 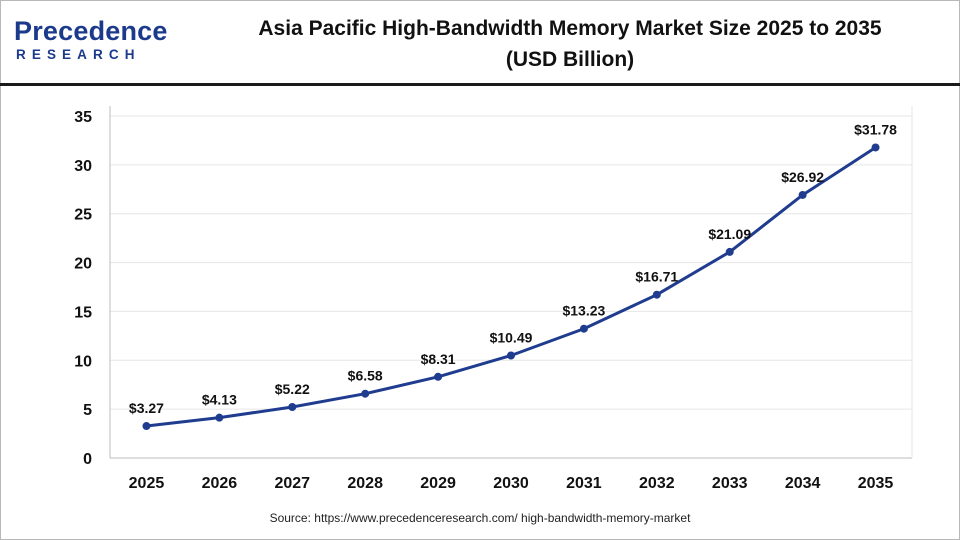 What do you see at coordinates (83, 215) in the screenshot?
I see `y-tick-label: 25` at bounding box center [83, 215].